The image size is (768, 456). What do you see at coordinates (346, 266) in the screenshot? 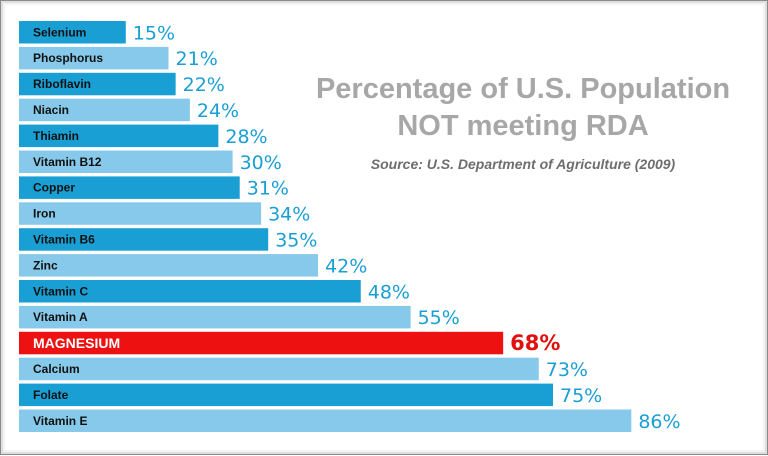
I see `value-label: 42%` at bounding box center [346, 266].